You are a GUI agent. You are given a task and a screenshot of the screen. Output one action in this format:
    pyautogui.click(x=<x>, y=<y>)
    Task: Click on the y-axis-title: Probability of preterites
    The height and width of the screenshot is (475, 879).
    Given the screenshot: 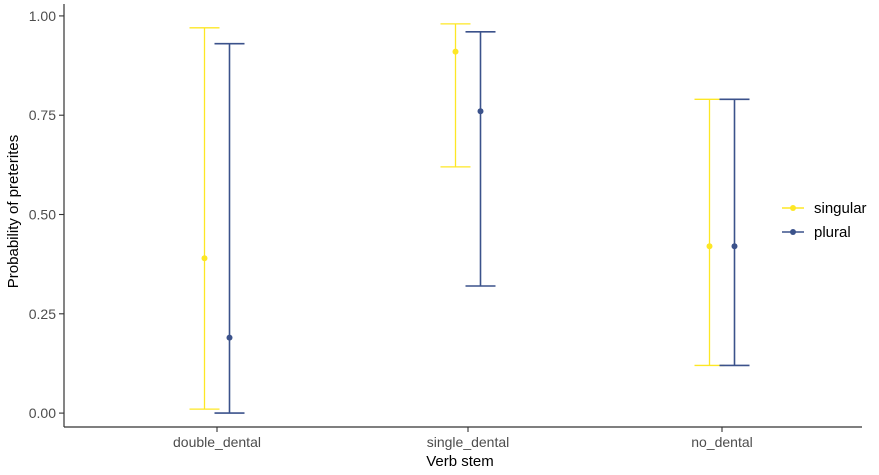 What is the action you would take?
    pyautogui.click(x=13, y=211)
    